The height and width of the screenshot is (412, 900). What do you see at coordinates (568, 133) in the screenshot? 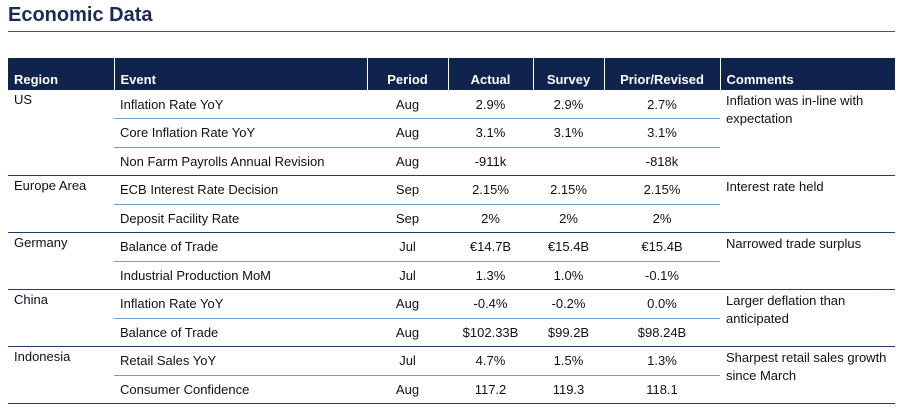
I see `survey-cell: 3.1%` at bounding box center [568, 133].